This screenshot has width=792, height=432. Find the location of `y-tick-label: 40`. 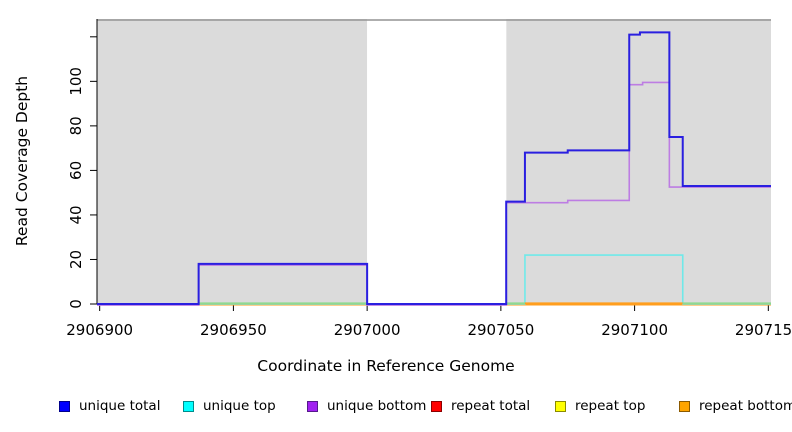

y-tick-label: 40 is located at coordinates (76, 214).